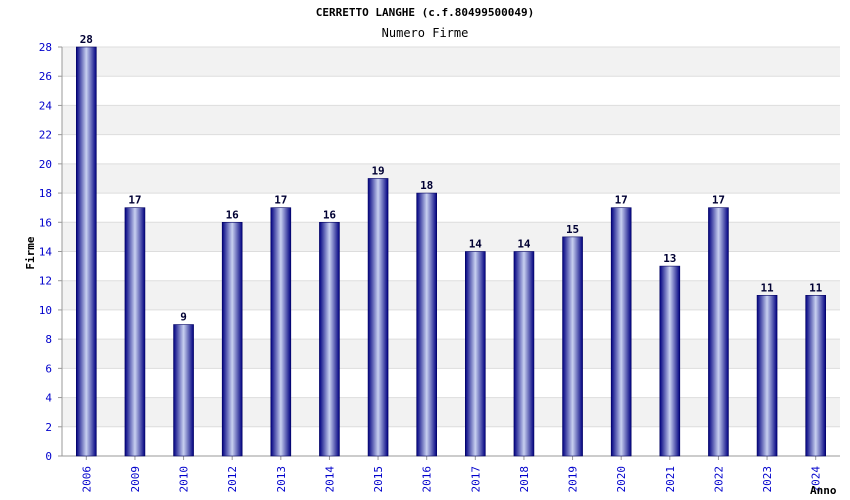 The width and height of the screenshot is (850, 500). What do you see at coordinates (718, 200) in the screenshot?
I see `value-label-2022: 17` at bounding box center [718, 200].